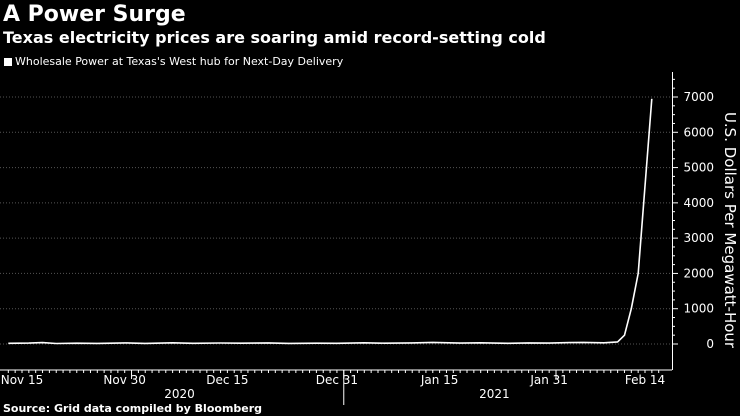 This screenshot has width=740, height=416. I want to click on chart-title: A Power Surge, so click(94, 14).